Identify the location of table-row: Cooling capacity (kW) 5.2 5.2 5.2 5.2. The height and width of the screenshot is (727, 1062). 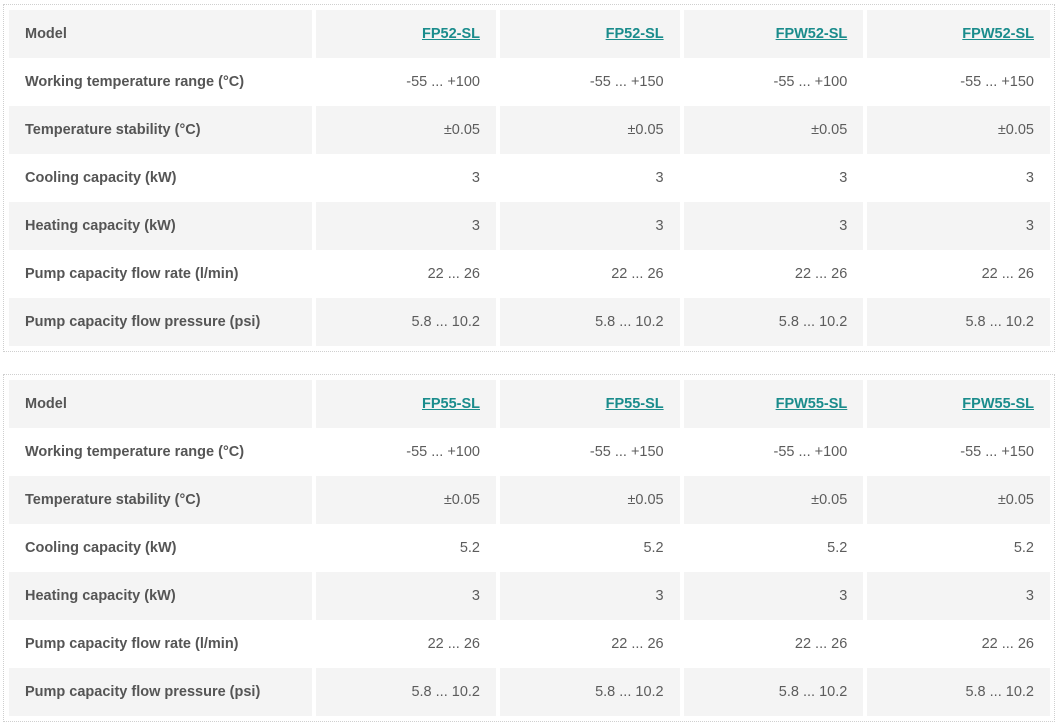
(529, 548).